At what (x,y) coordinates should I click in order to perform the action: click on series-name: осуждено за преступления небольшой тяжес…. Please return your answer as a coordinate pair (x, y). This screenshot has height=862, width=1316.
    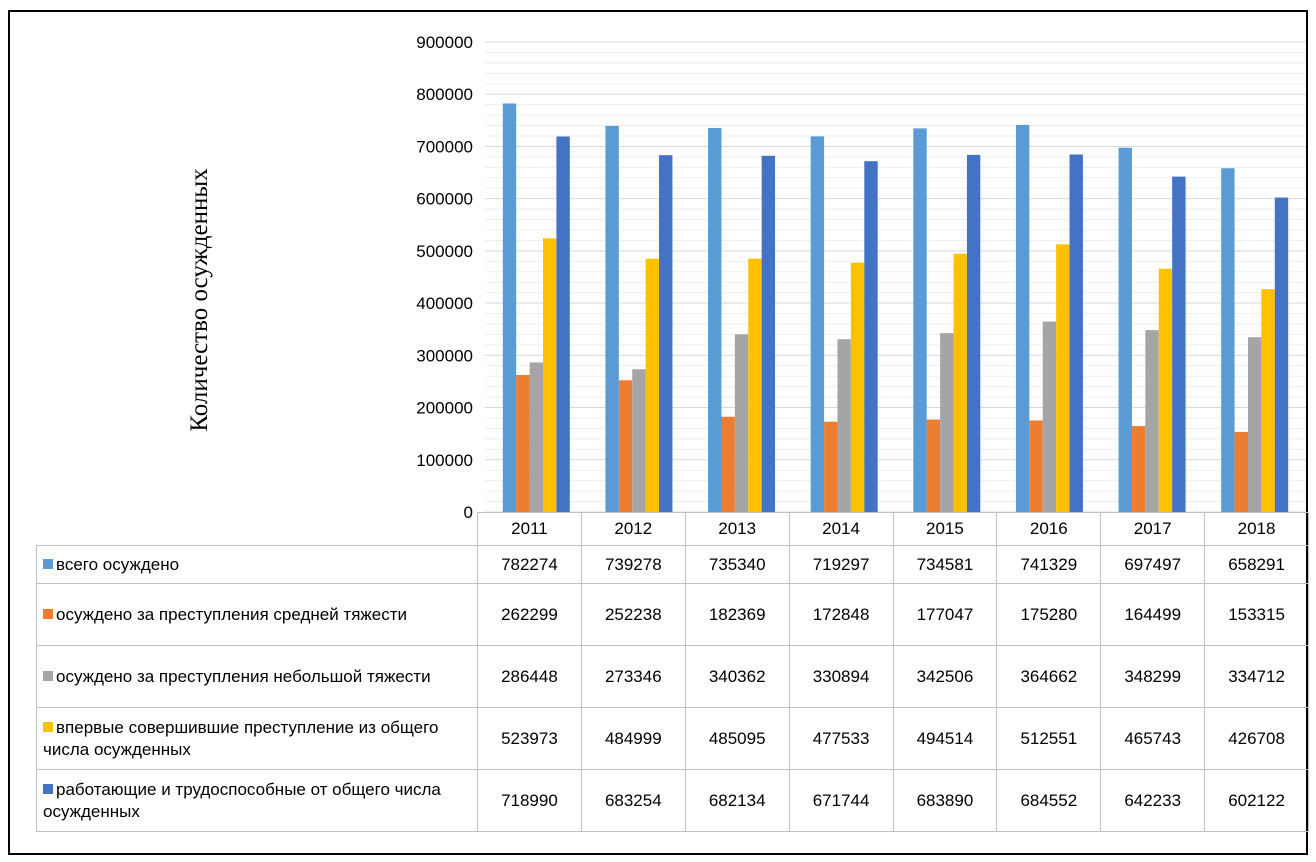
    Looking at the image, I should click on (243, 676).